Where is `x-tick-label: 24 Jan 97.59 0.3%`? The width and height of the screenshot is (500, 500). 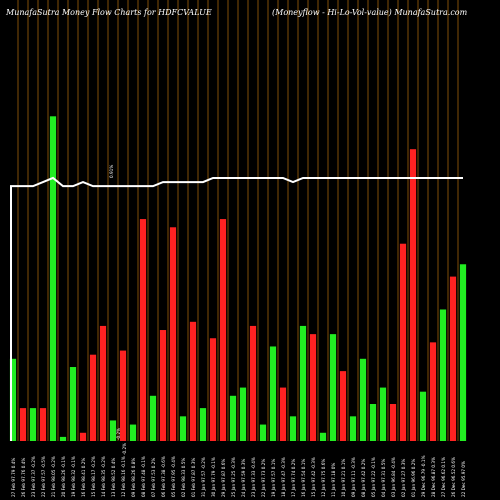
x-tick-label: 24 Jan 97.59 0.3% is located at coordinates (243, 478).